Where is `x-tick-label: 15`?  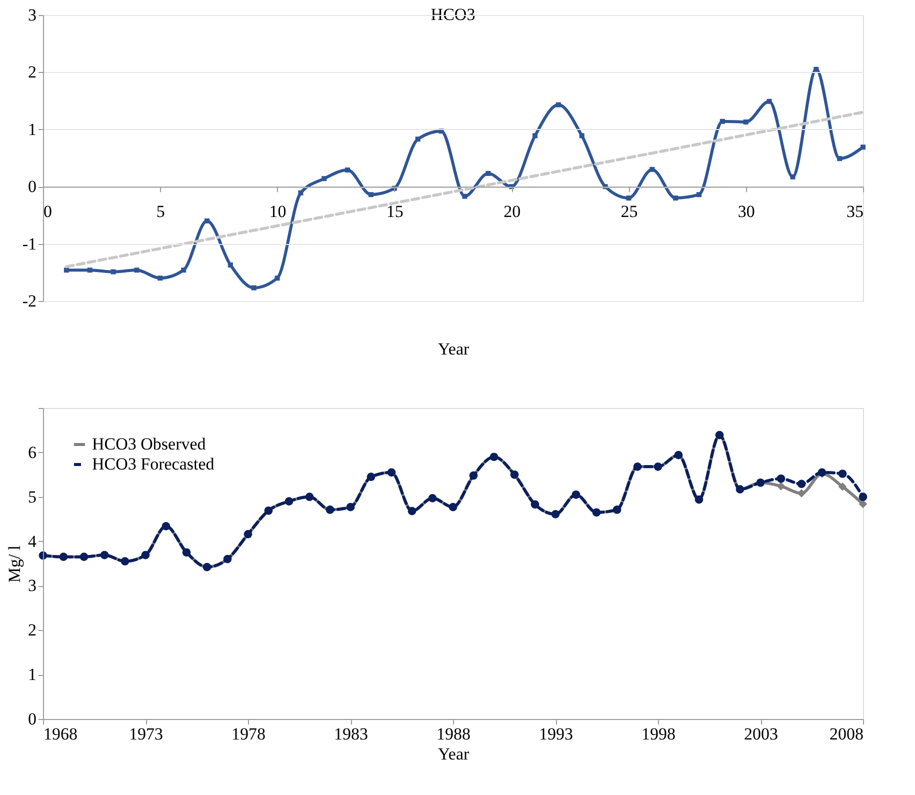 x-tick-label: 15 is located at coordinates (395, 212).